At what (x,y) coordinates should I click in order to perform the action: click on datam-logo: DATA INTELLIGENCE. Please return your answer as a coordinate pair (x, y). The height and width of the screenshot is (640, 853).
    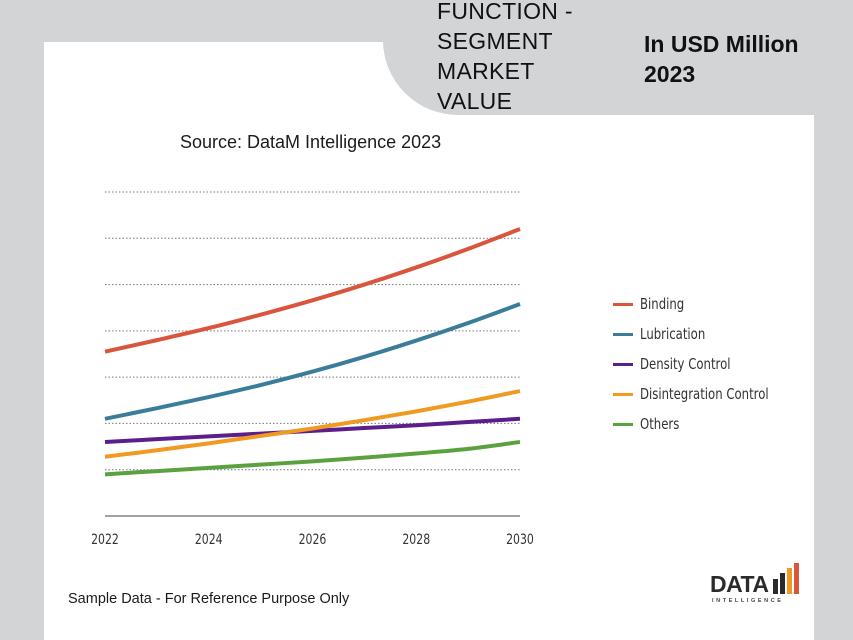
    Looking at the image, I should click on (755, 585).